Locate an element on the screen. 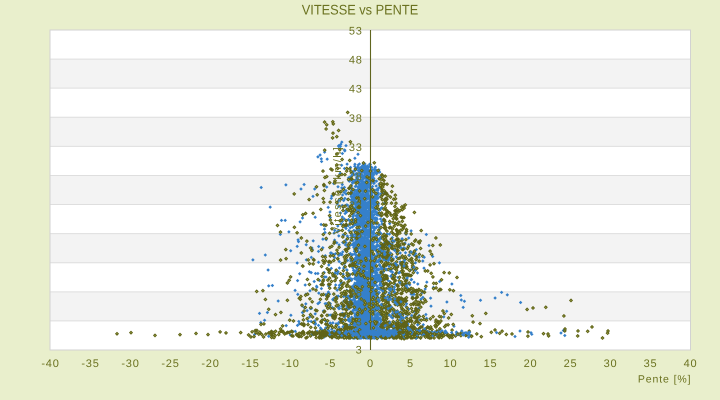 Image resolution: width=720 pixels, height=400 pixels. svg-text: -15 is located at coordinates (250, 364).